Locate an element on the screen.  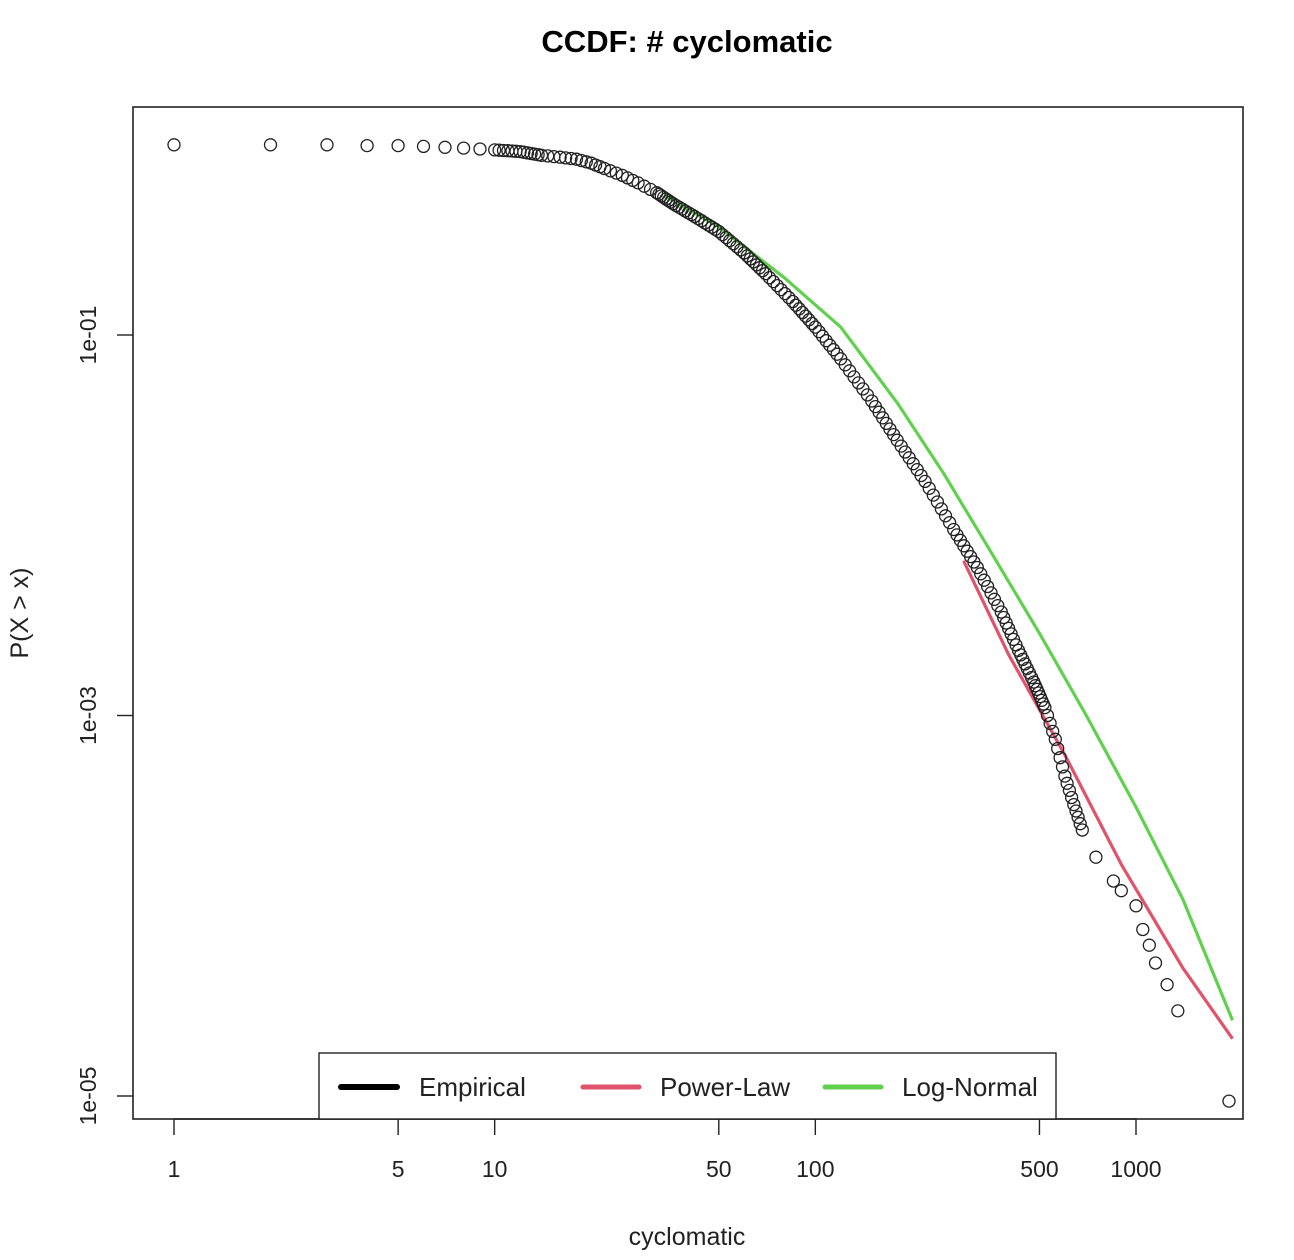
y-tick-label: 1e-01 is located at coordinates (88, 335).